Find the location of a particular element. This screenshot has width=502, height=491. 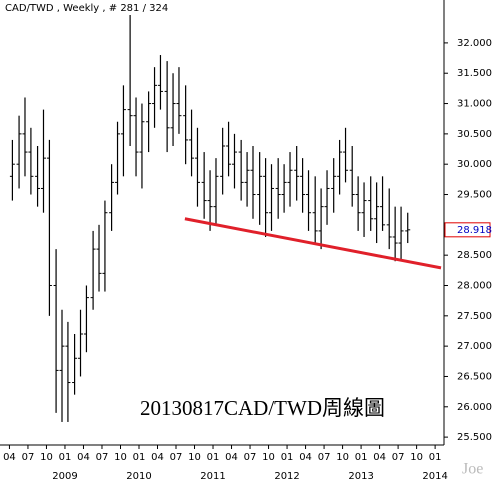

y-tick-label: 26.500 is located at coordinates (474, 376).